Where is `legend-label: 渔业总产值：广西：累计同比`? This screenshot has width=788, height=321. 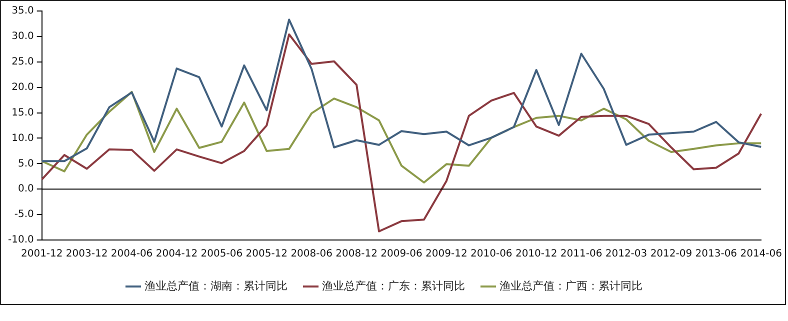
legend-label: 渔业总产值：广西：累计同比 is located at coordinates (570, 285).